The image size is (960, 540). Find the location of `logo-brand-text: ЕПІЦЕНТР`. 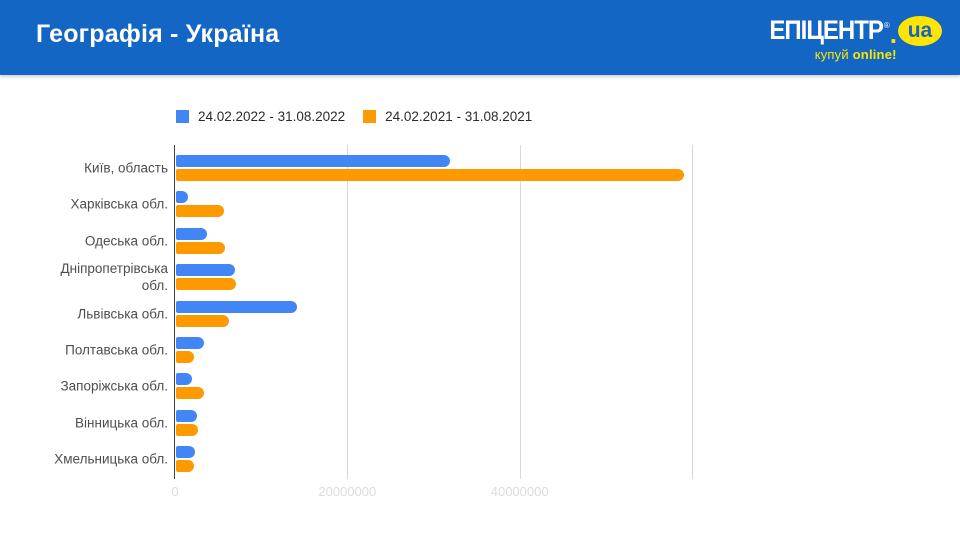

logo-brand-text: ЕПІЦЕНТР is located at coordinates (826, 30).